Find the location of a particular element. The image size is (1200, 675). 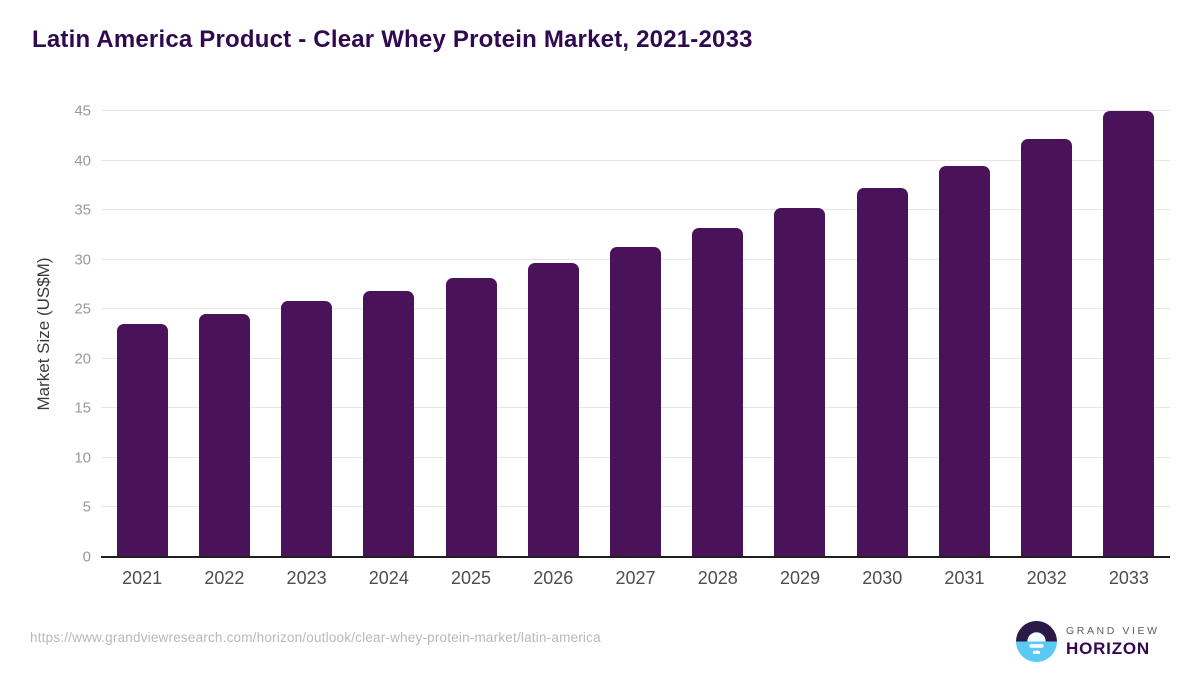

bar-column: 2025 is located at coordinates (471, 349).